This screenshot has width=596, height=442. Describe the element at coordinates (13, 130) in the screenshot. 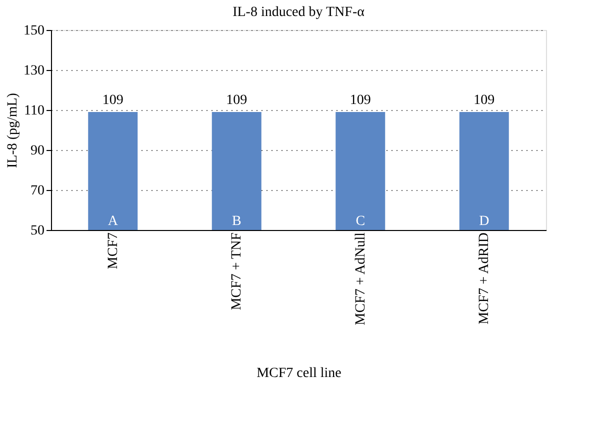

I see `y-axis-title: IL-8 (pg/mL)` at that location.